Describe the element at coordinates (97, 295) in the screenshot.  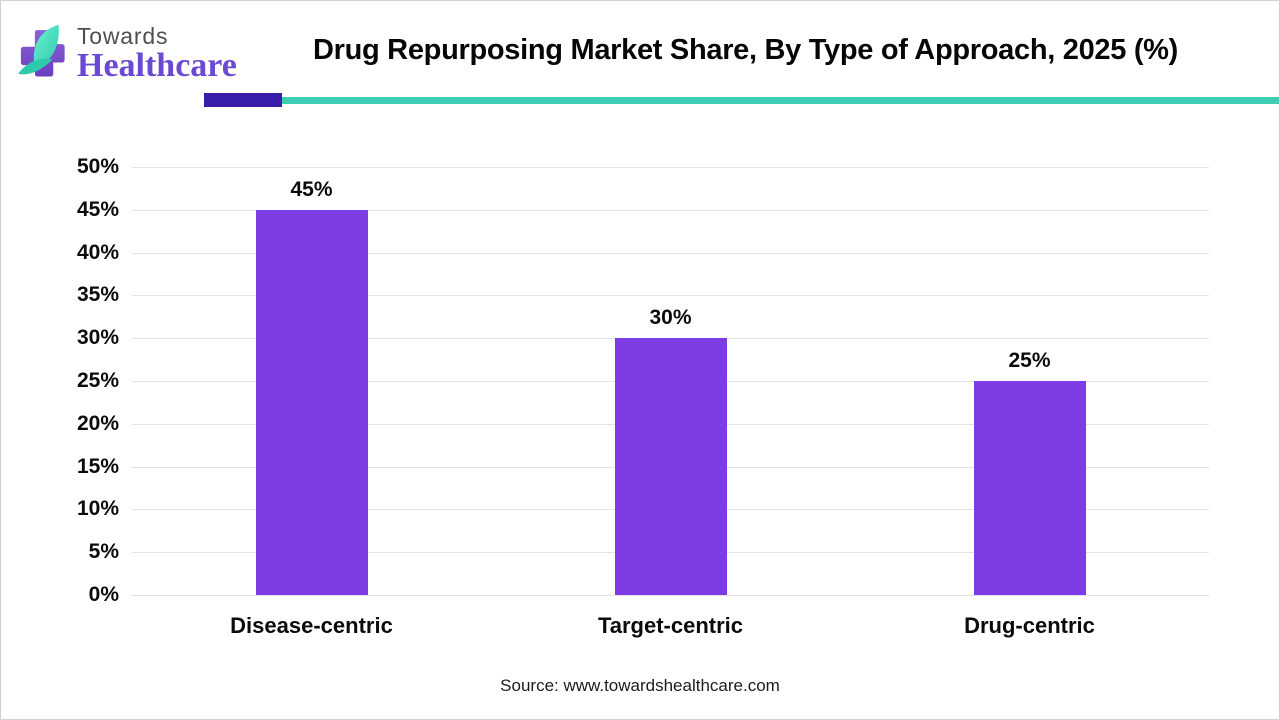
I see `y-tick-label: 35%` at that location.